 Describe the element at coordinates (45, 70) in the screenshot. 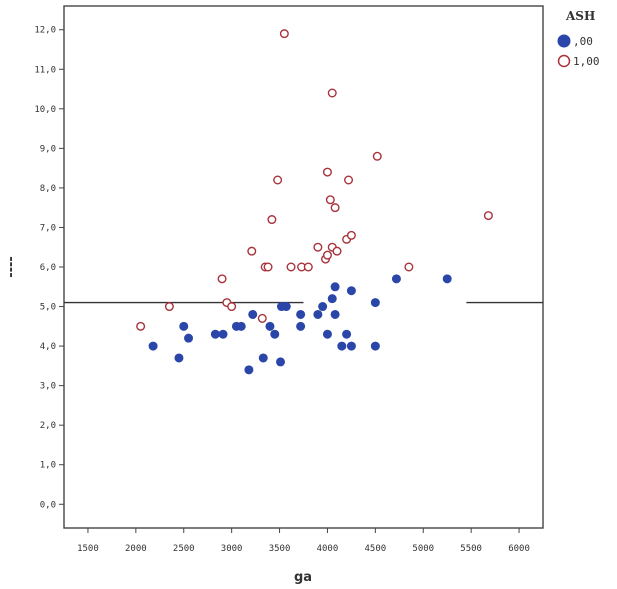

I see `y-tick-label: 11,0` at that location.